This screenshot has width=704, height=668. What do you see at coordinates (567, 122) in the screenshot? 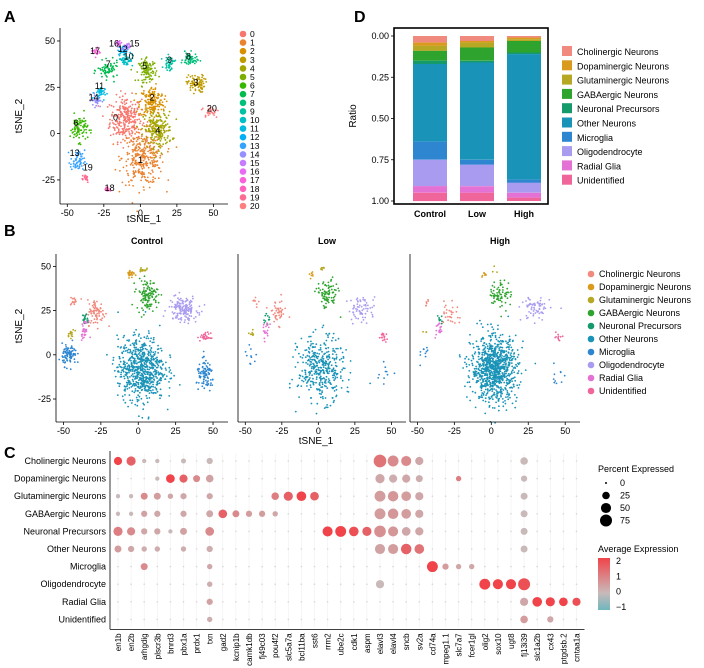
I see `panel-d-legend-swatch` at bounding box center [567, 122].